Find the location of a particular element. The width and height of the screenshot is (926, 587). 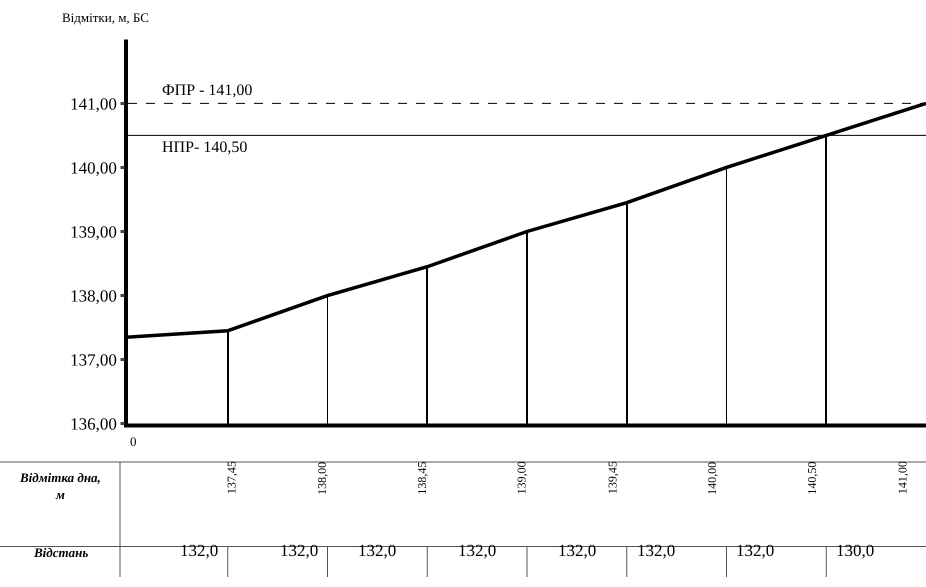

data-label: 138,00 is located at coordinates (322, 478).